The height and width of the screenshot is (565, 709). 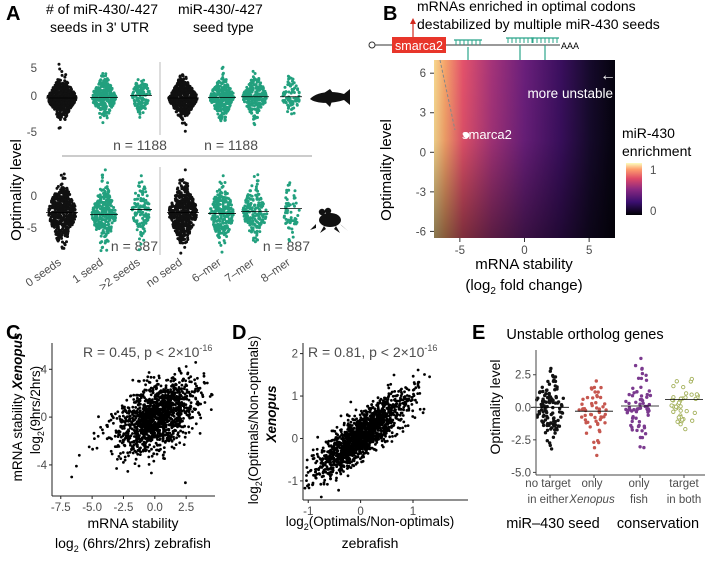 I want to click on b-xtick-label: 5, so click(x=589, y=251).